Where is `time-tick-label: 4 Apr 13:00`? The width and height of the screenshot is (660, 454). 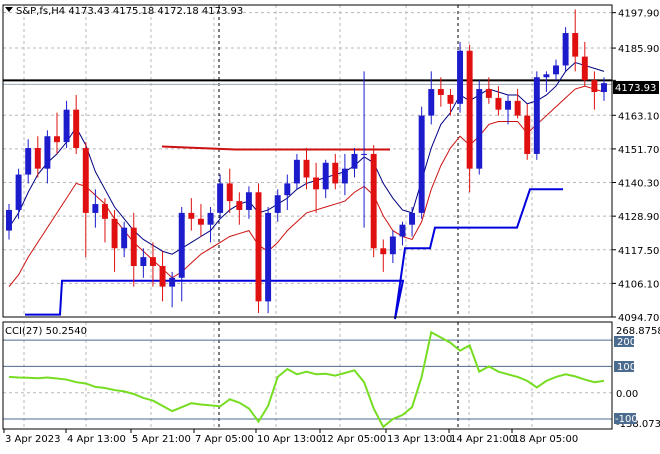
time-tick-label: 4 Apr 13:00 is located at coordinates (96, 439).